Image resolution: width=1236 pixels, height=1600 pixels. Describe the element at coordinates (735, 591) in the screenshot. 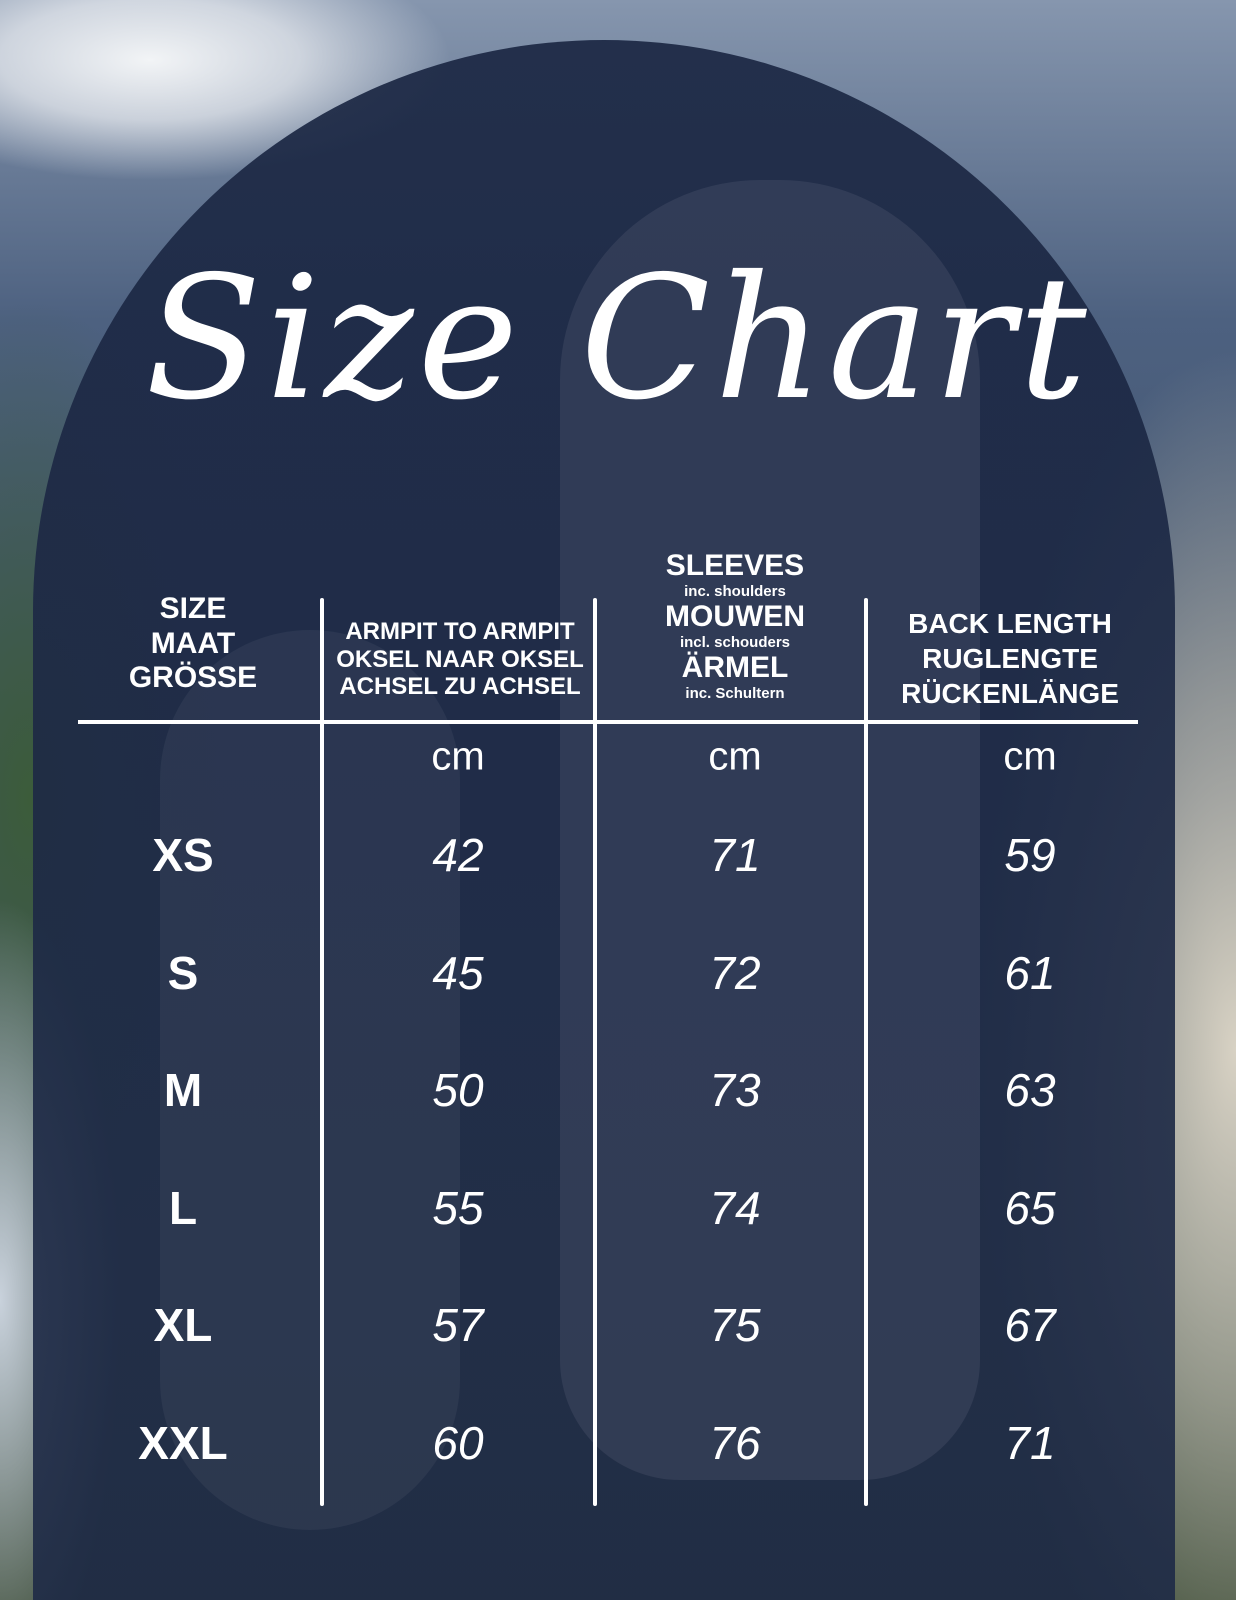

I see `header-subline: inc. shoulders` at that location.